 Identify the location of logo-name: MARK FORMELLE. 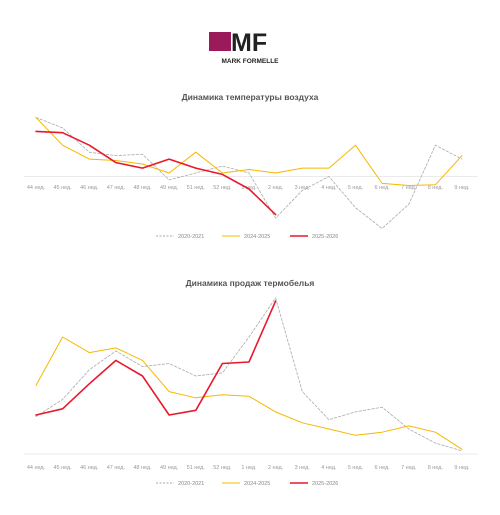
(250, 61).